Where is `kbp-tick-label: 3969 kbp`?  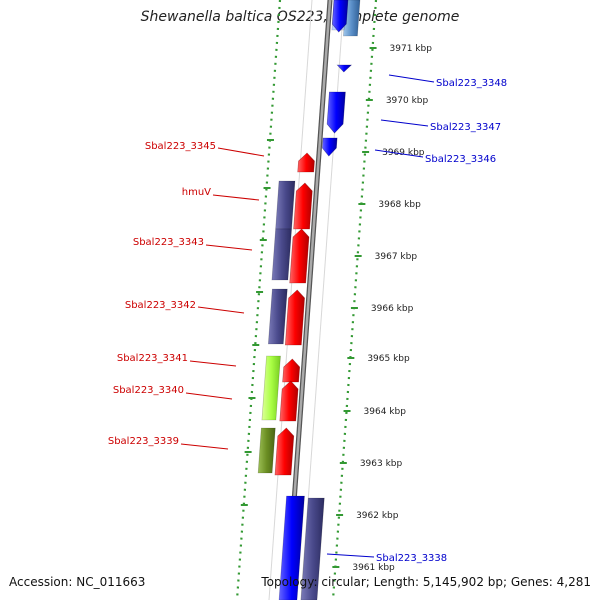
kbp-tick-label: 3969 kbp is located at coordinates (403, 153).